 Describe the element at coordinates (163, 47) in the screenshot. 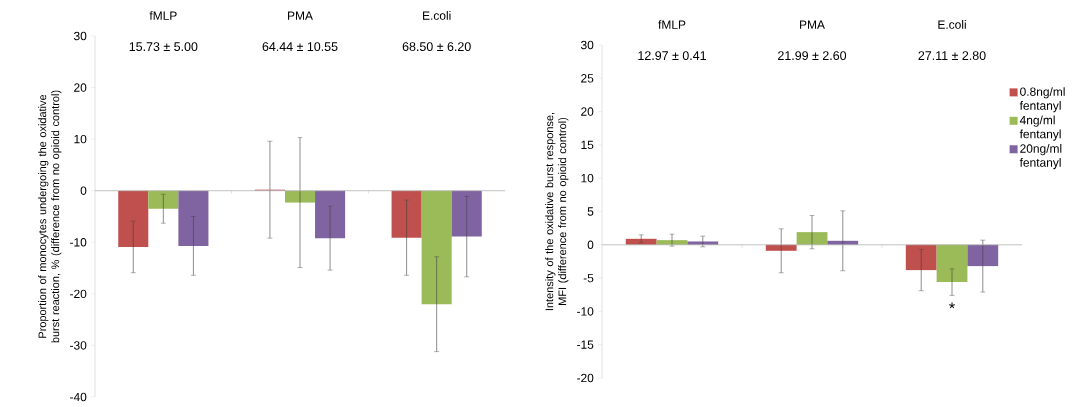

I see `annotation: 15.73 ± 5.00` at that location.